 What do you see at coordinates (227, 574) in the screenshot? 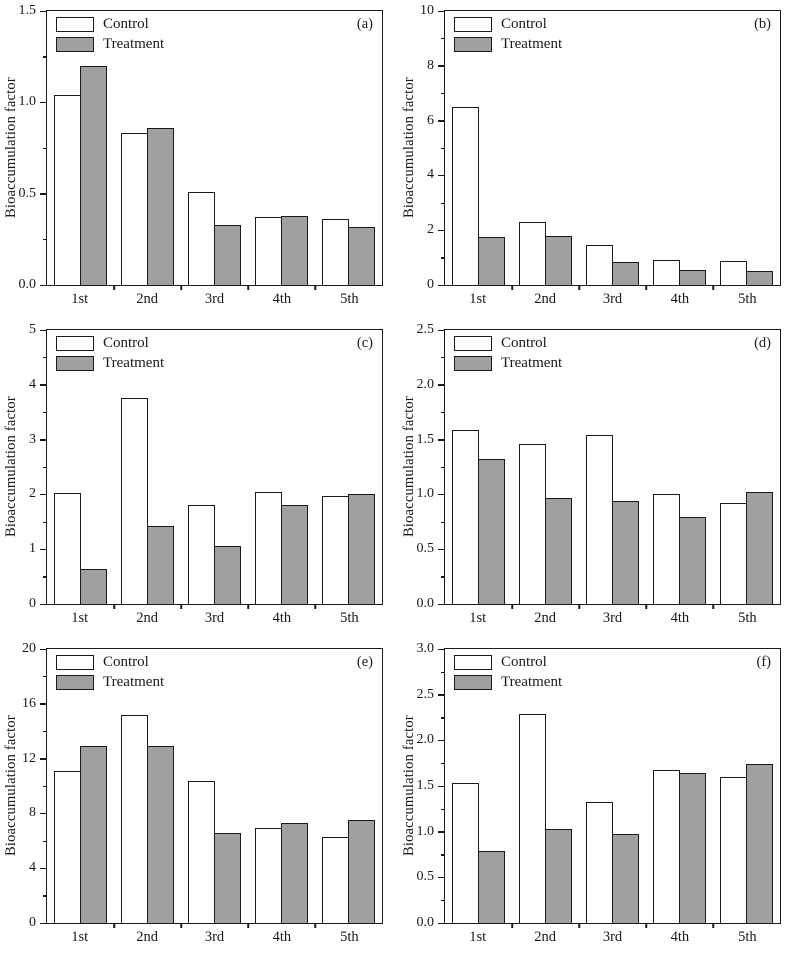
I see `bar-treatment-3rd` at bounding box center [227, 574].